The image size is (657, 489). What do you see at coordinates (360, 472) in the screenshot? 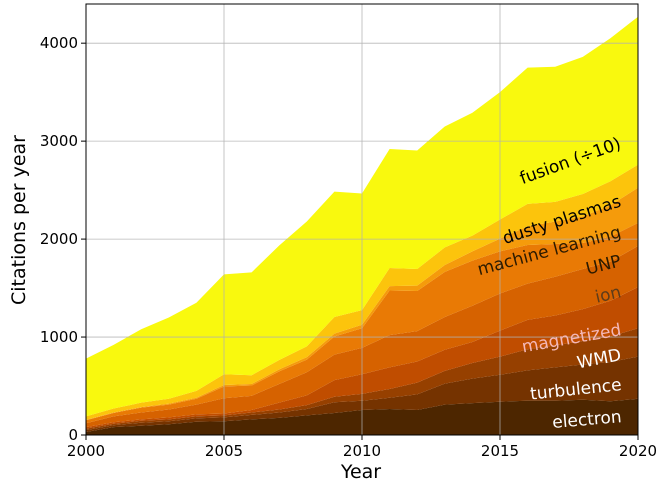
I see `x-axis-label: Year` at bounding box center [360, 472].